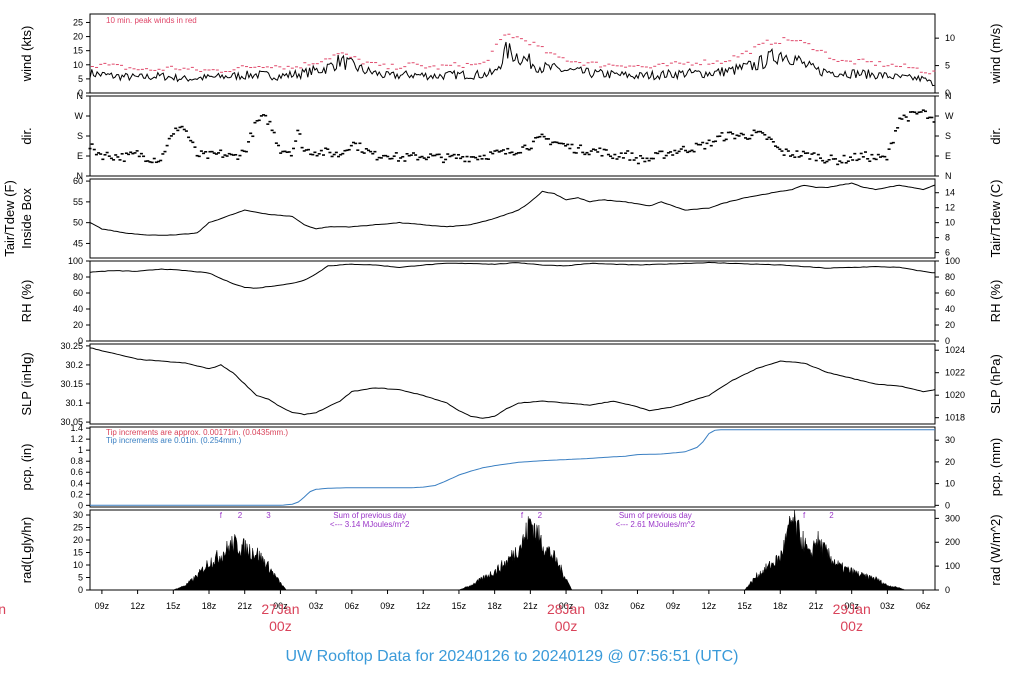 This screenshot has width=1024, height=700. I want to click on temp-left-tick-label: 45, so click(78, 243).